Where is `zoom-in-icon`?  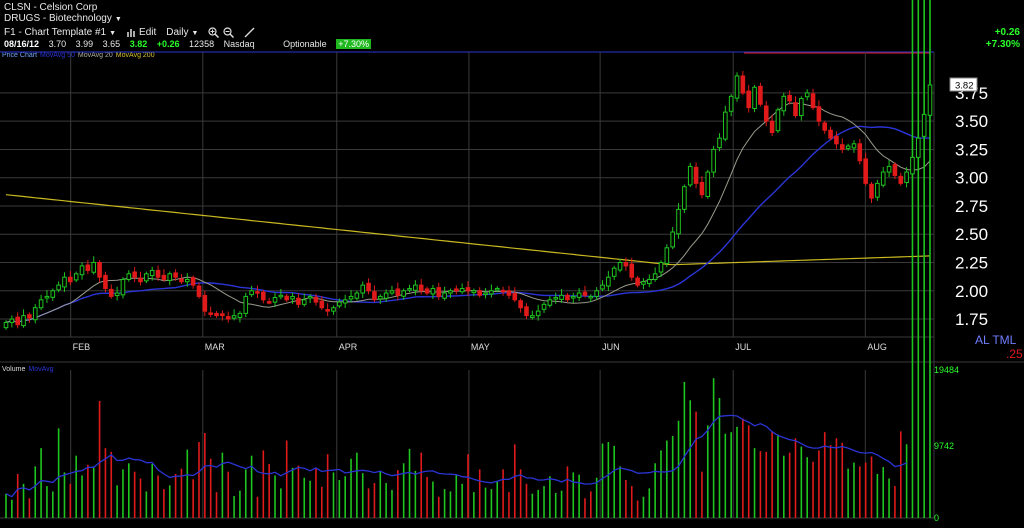 zoom-in-icon is located at coordinates (214, 32).